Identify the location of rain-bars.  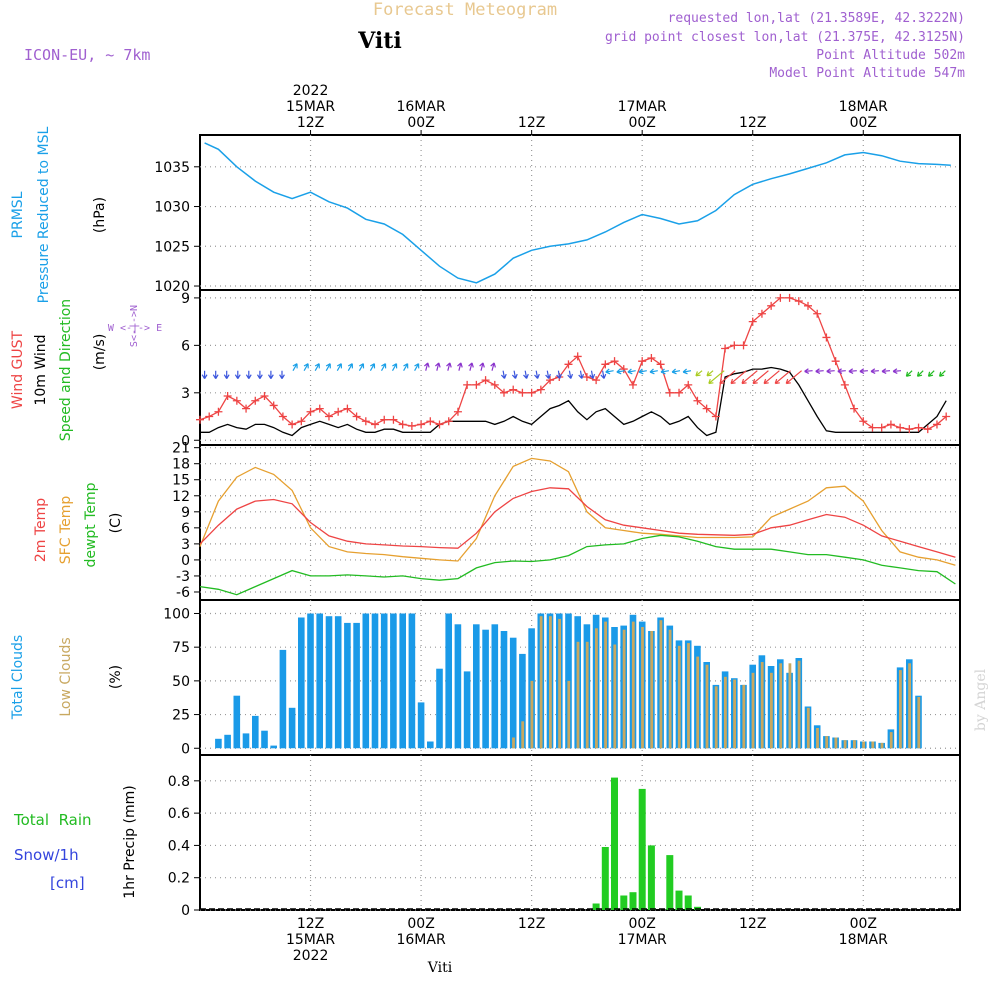
(580, 843).